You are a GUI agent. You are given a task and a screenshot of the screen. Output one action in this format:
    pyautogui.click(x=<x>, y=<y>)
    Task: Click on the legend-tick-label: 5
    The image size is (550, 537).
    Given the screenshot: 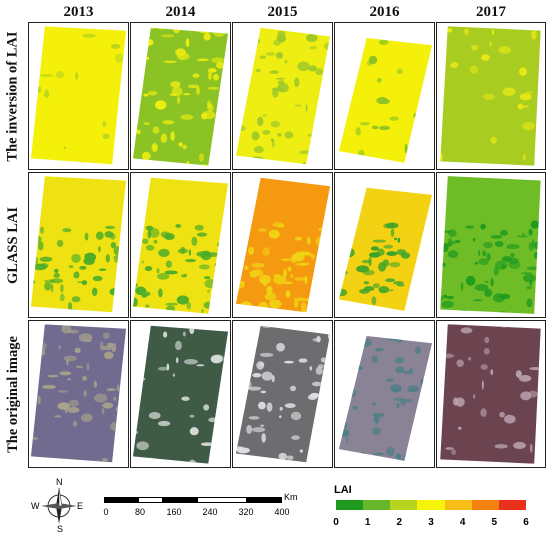 What is the action you would take?
    pyautogui.click(x=494, y=522)
    